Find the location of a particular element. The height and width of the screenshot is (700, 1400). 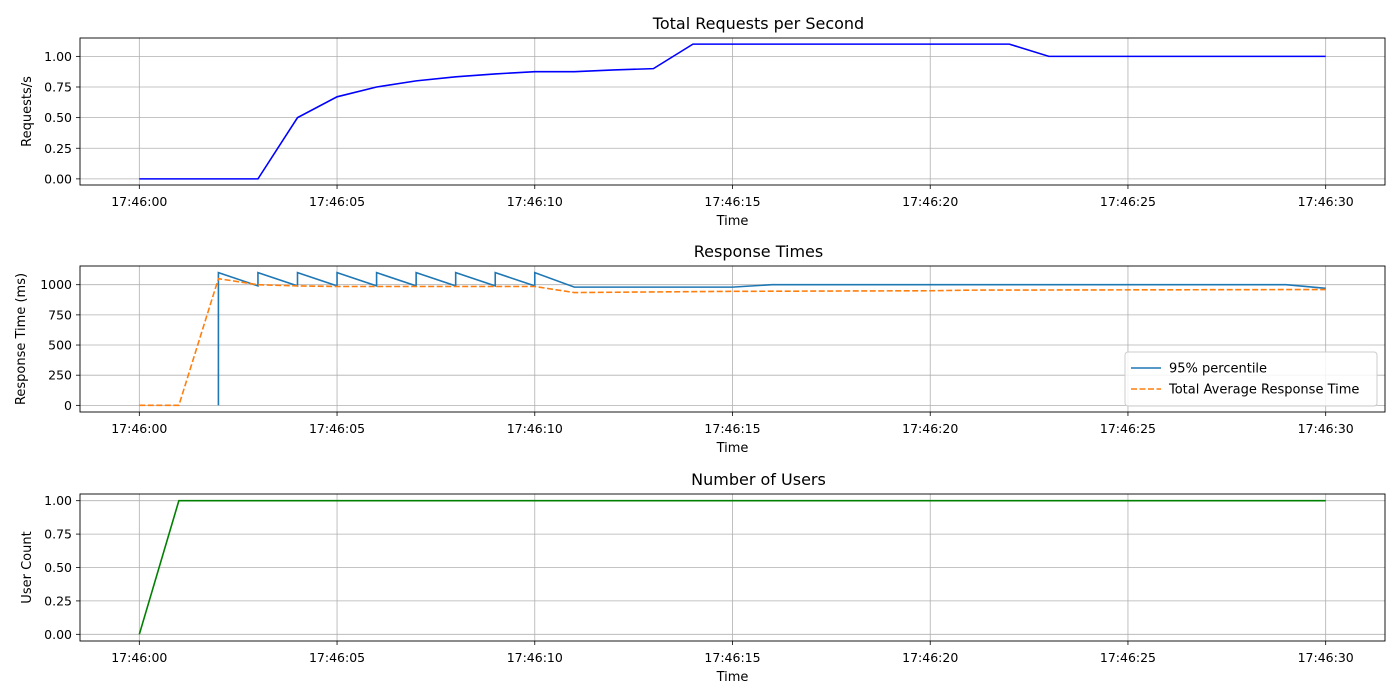

chart-title: Total Requests per Second is located at coordinates (758, 23).